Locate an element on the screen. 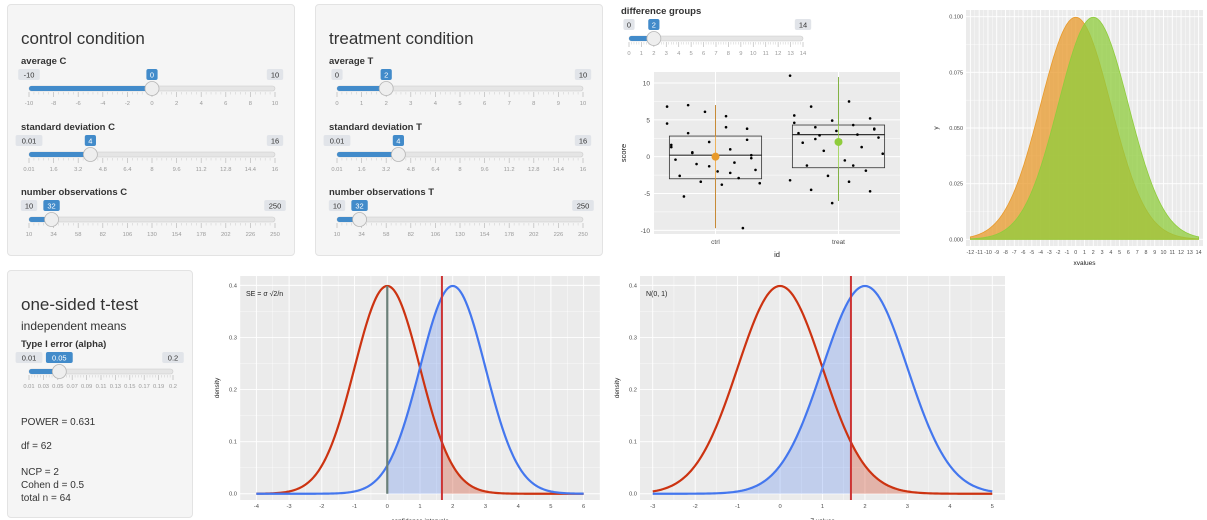 This screenshot has height=520, width=1207. slider-tick-label: 0.07 is located at coordinates (72, 387).